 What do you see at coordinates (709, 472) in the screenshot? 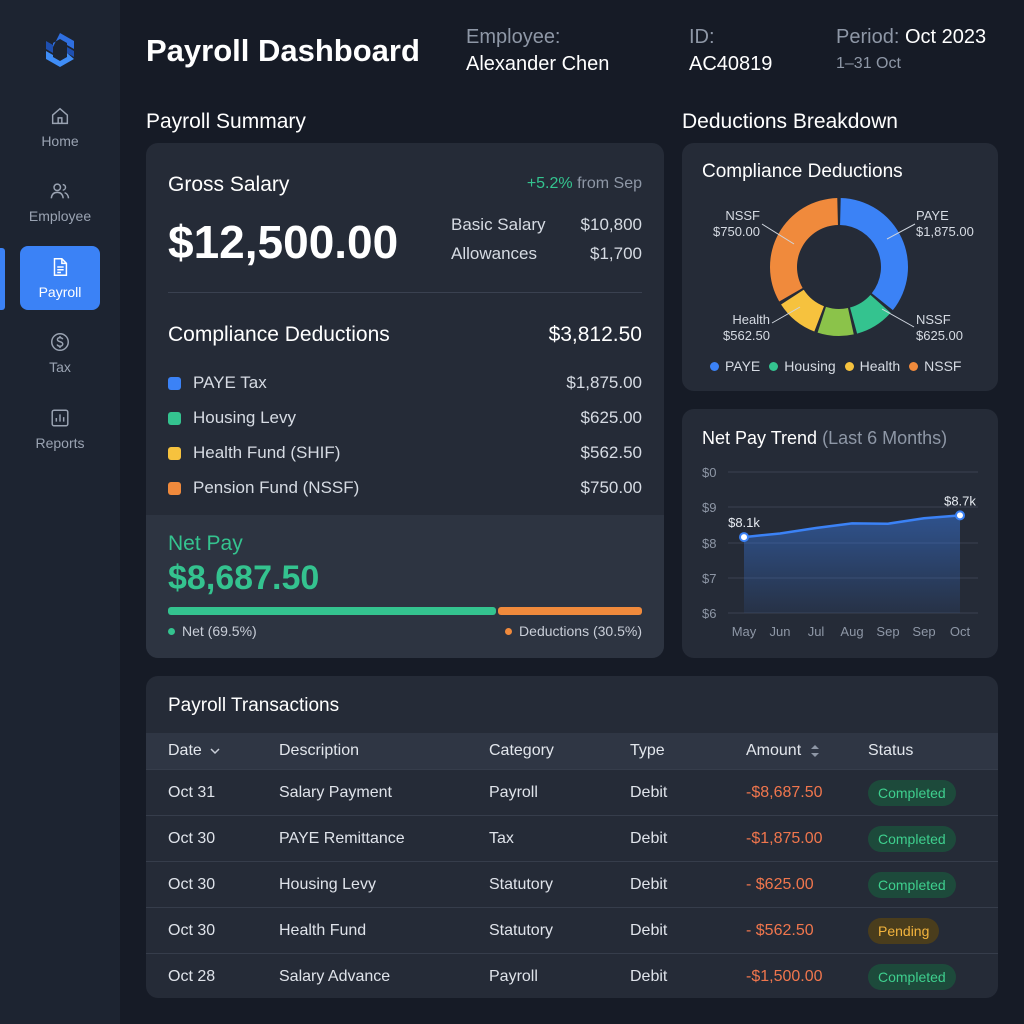
I see `y-tick-label: $0` at bounding box center [709, 472].